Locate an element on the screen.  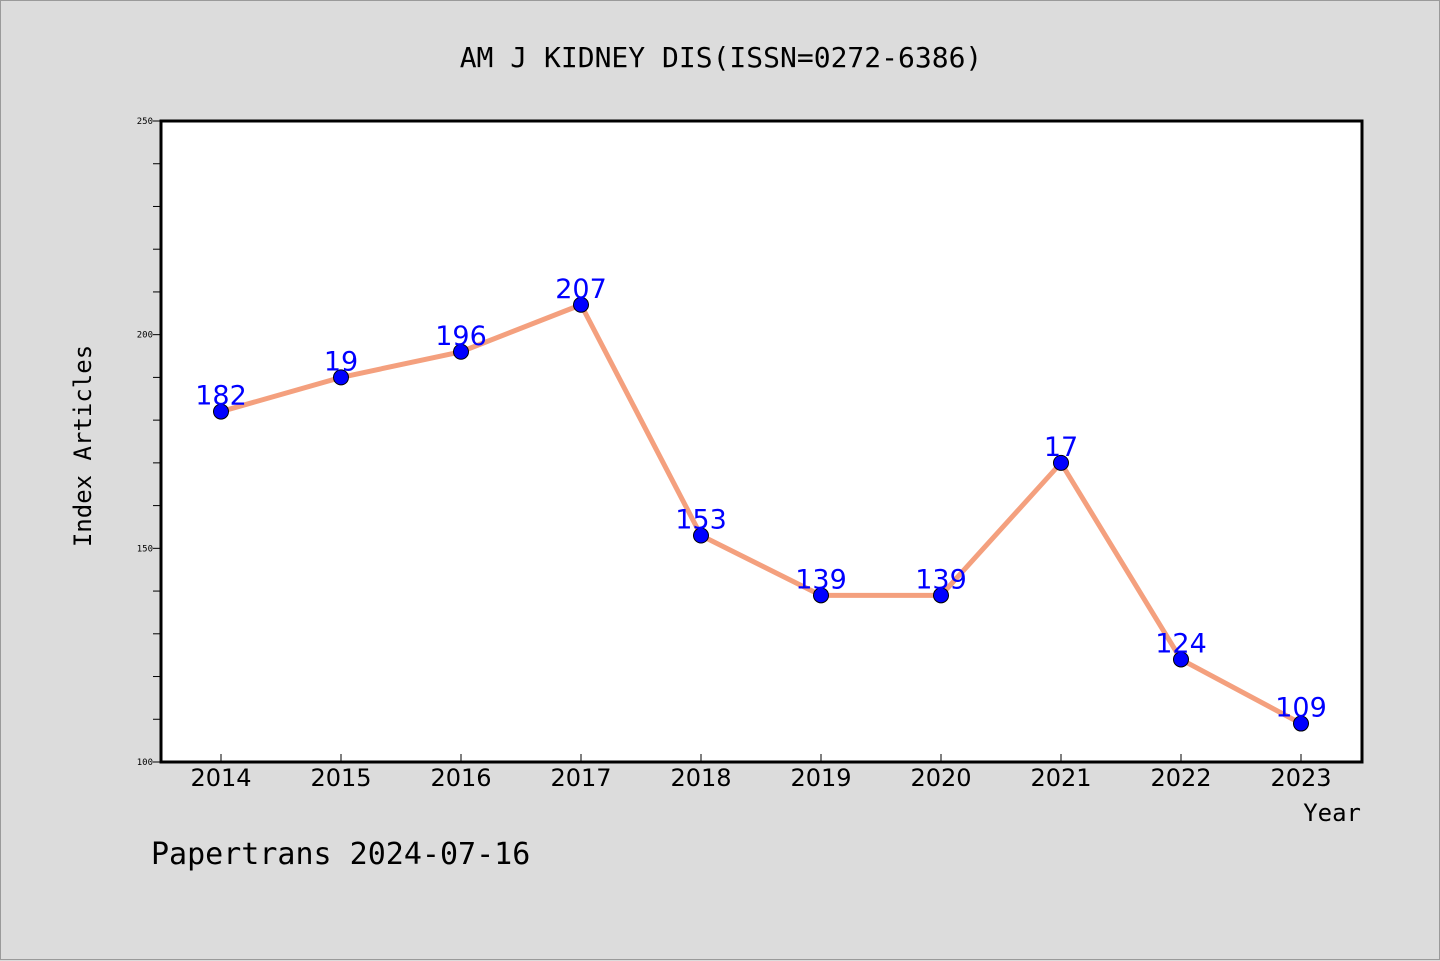
x-tick-label: 2022 is located at coordinates (1180, 778).